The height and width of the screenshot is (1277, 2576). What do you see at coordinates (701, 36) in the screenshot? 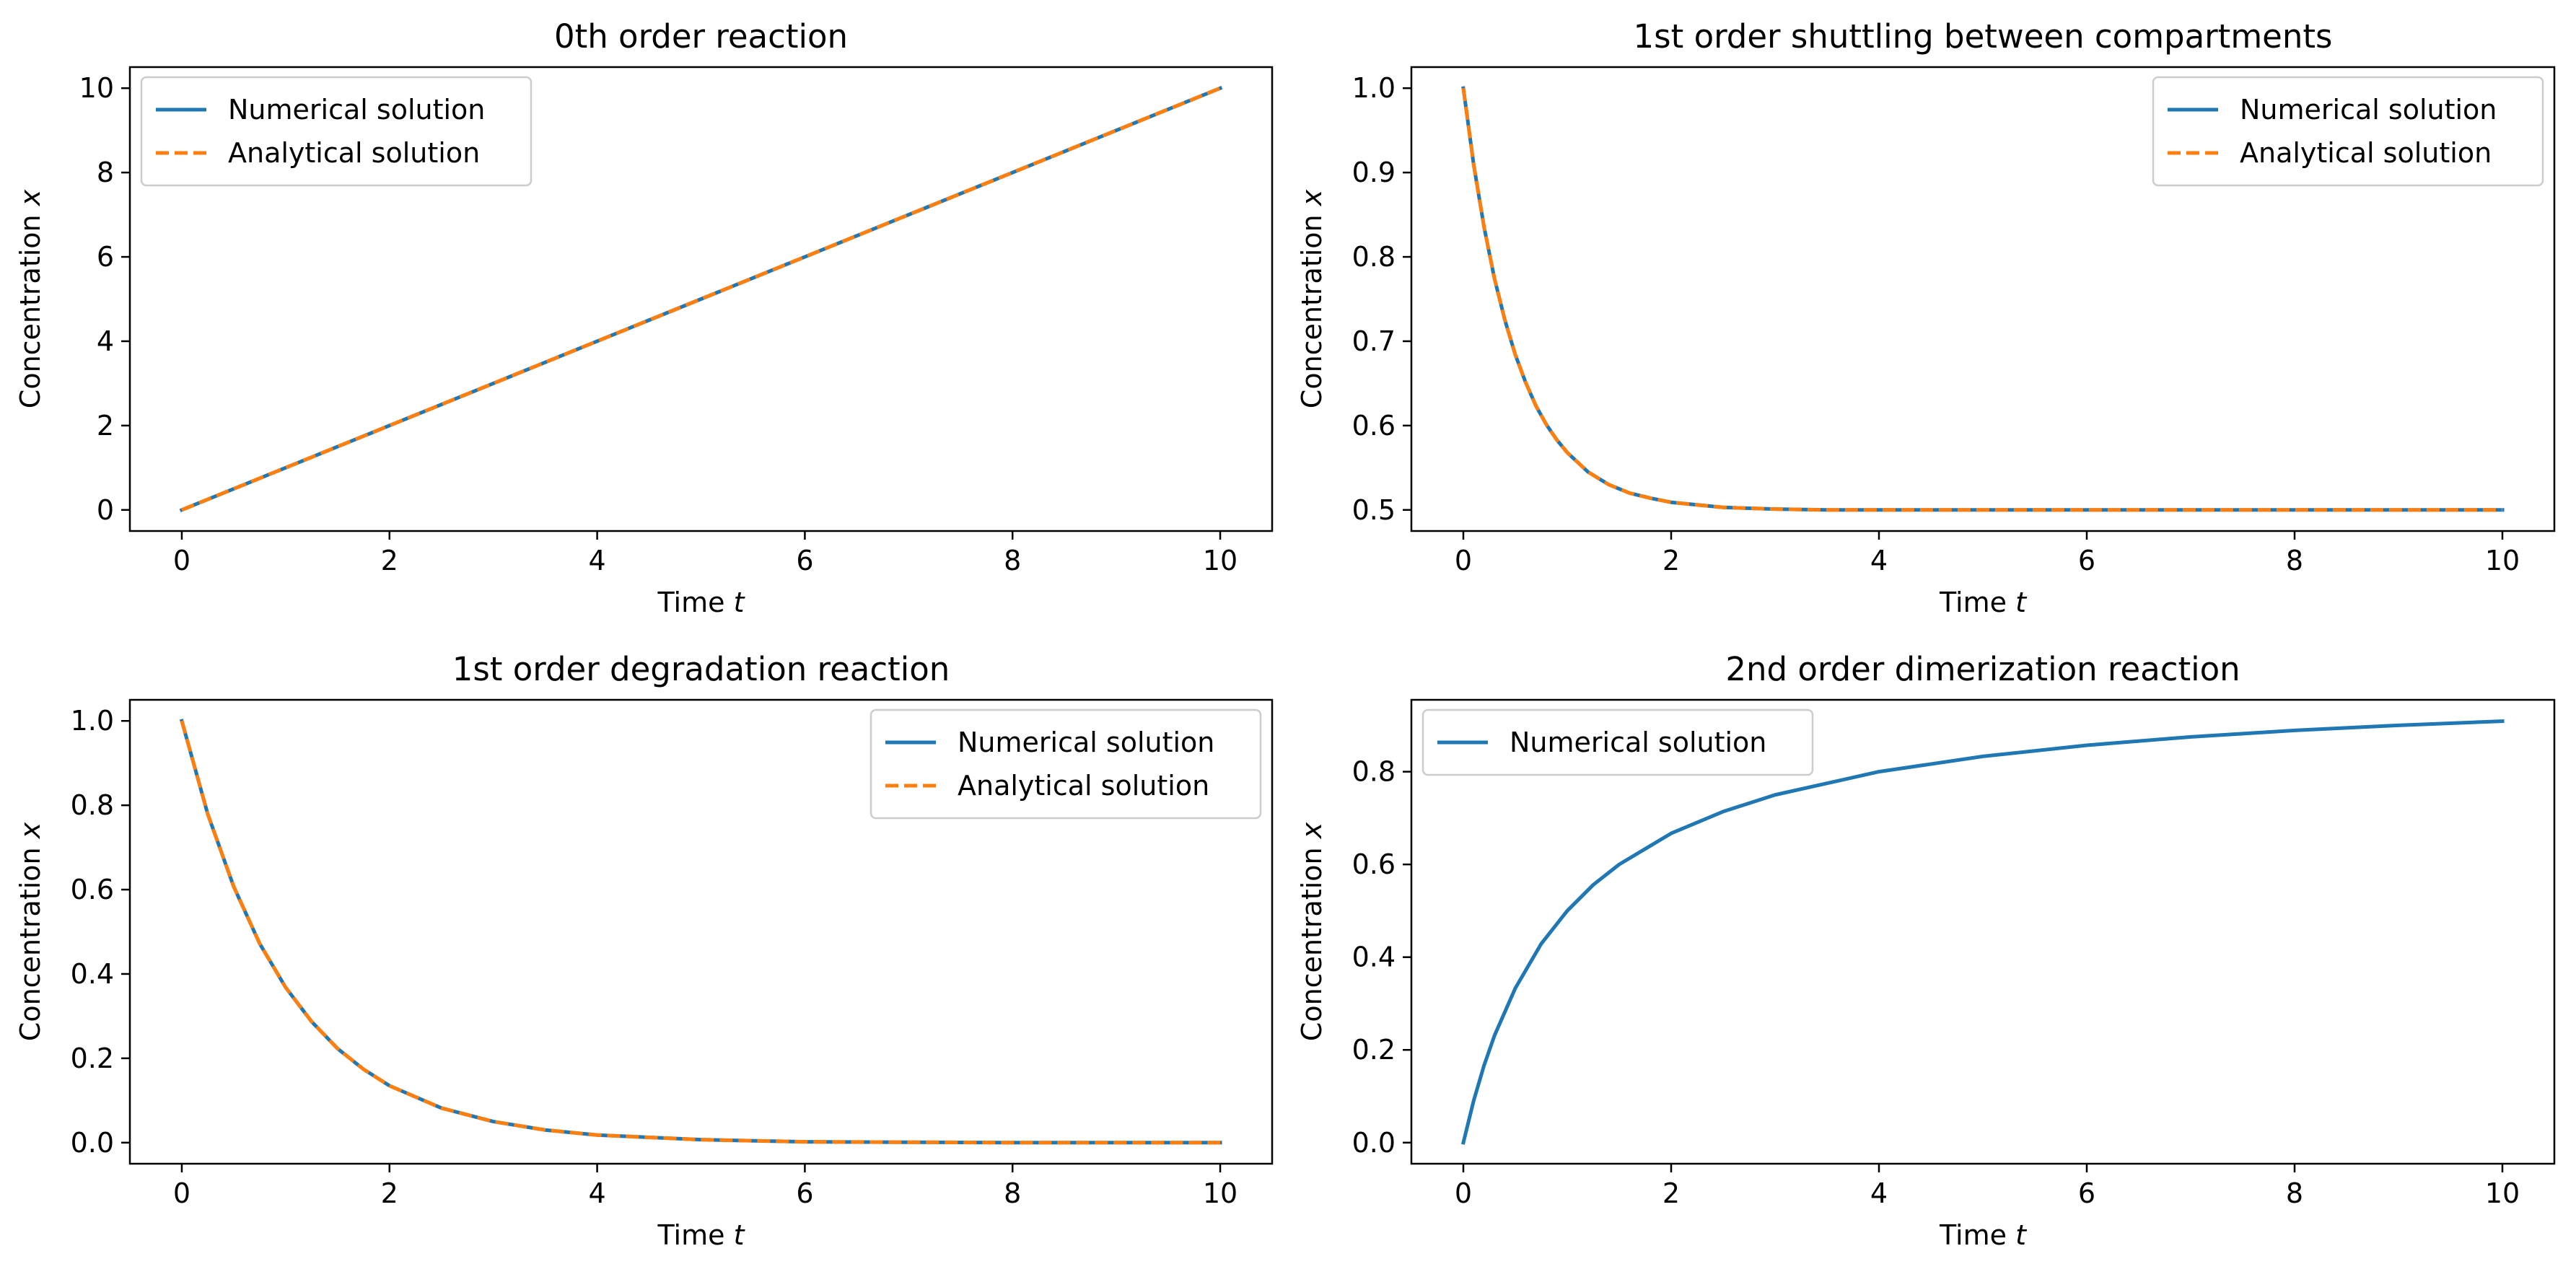
I see `chart-title: 0th order reaction` at bounding box center [701, 36].